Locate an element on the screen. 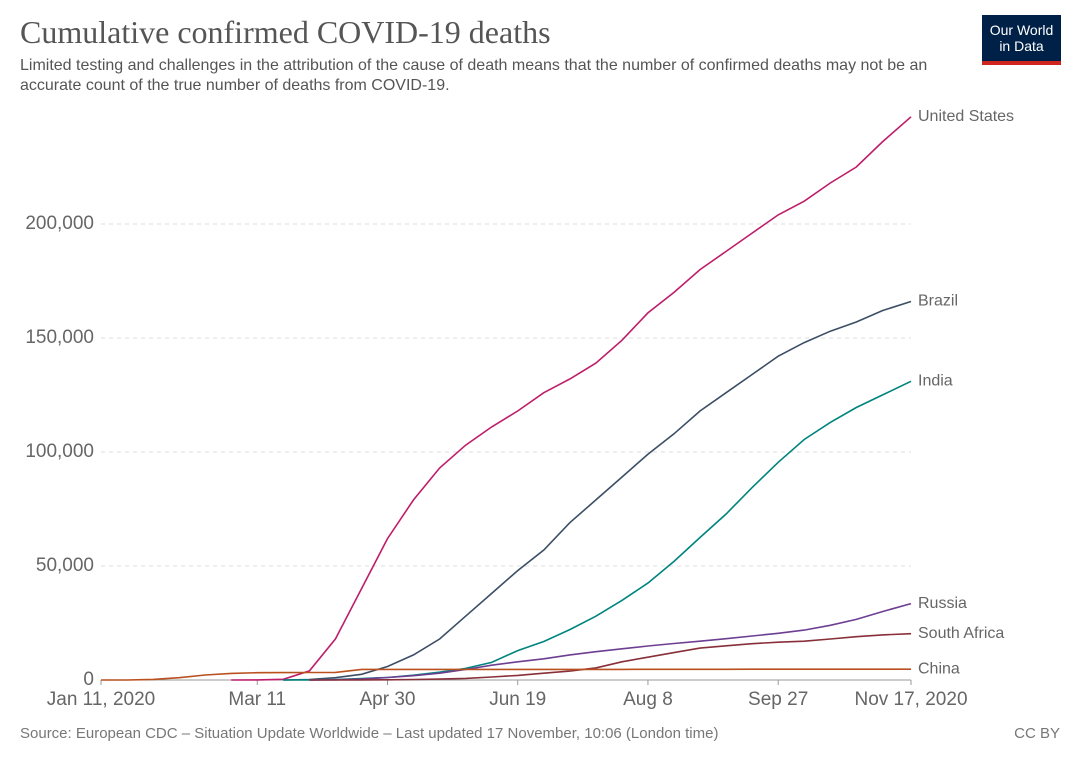 The width and height of the screenshot is (1080, 763). y-tick-label: 0 is located at coordinates (88, 679).